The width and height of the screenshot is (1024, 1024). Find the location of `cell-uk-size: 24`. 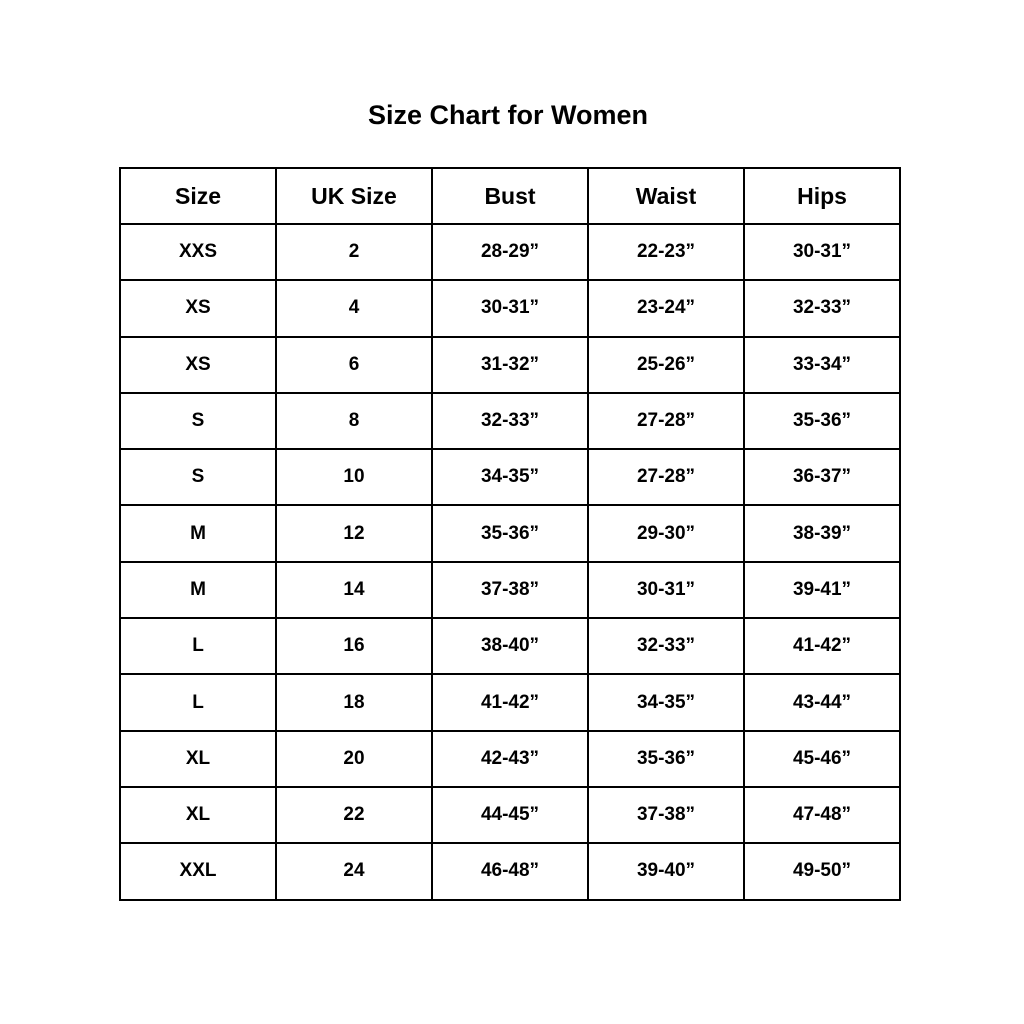

cell-uk-size: 24 is located at coordinates (354, 871).